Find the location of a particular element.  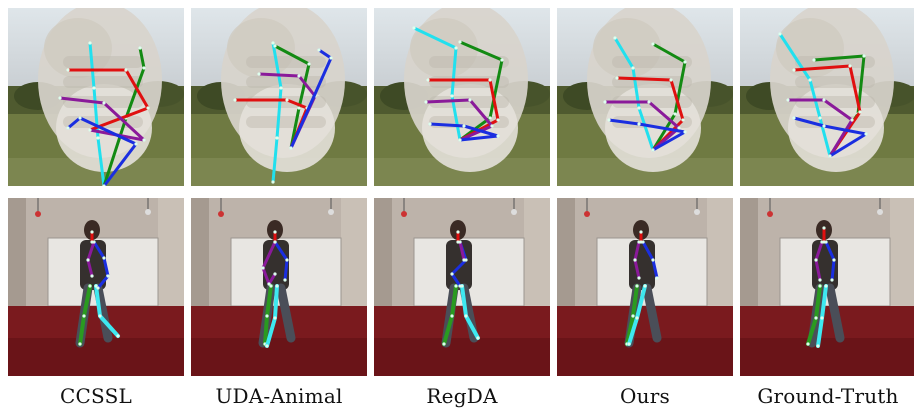

human-image-regda is located at coordinates (462, 287).